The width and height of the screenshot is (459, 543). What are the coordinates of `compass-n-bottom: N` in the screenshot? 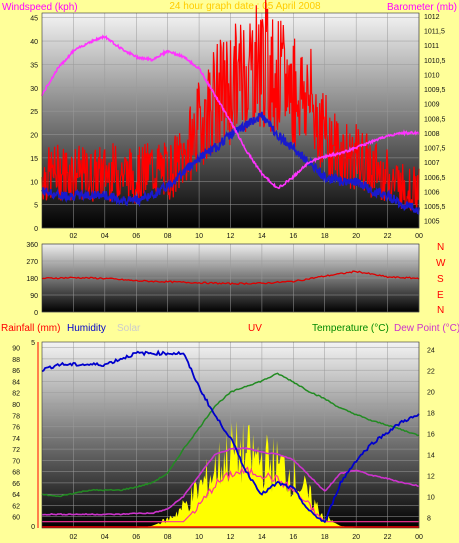 It's located at (440, 310).